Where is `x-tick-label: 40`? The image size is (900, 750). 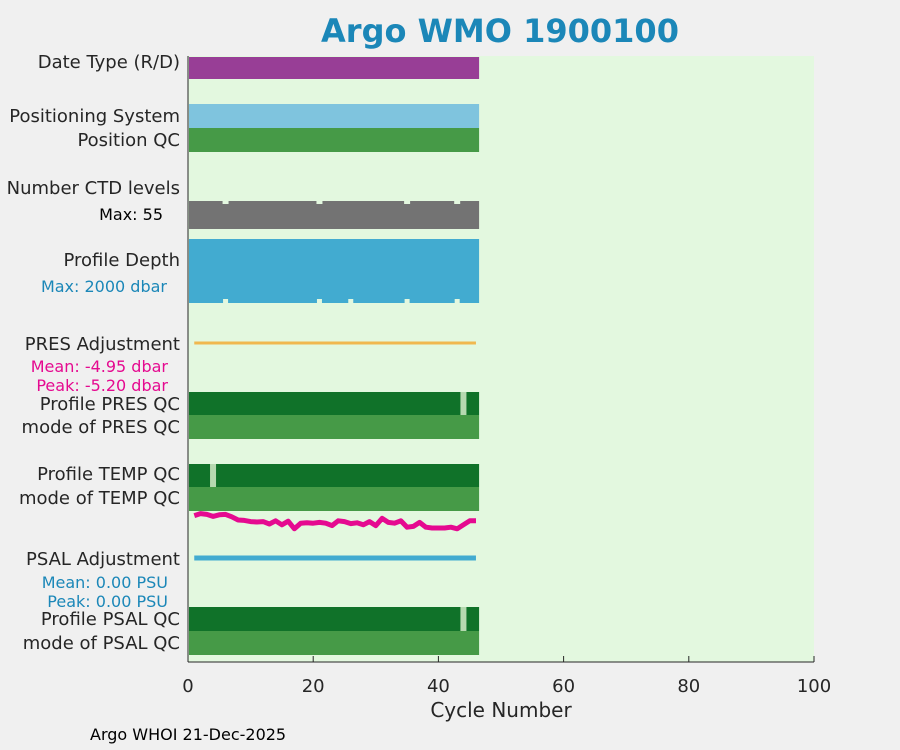 x-tick-label: 40 is located at coordinates (438, 686).